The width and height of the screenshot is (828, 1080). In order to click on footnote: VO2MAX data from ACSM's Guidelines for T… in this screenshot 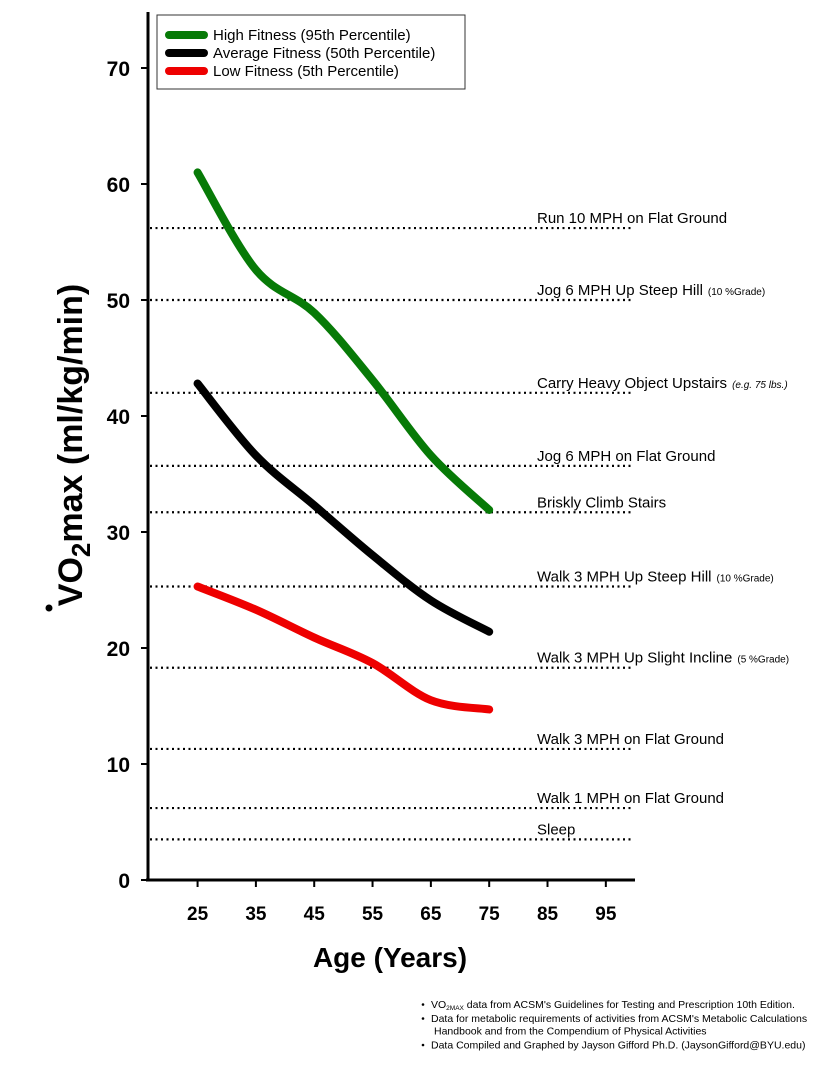, I will do `click(613, 1005)`.